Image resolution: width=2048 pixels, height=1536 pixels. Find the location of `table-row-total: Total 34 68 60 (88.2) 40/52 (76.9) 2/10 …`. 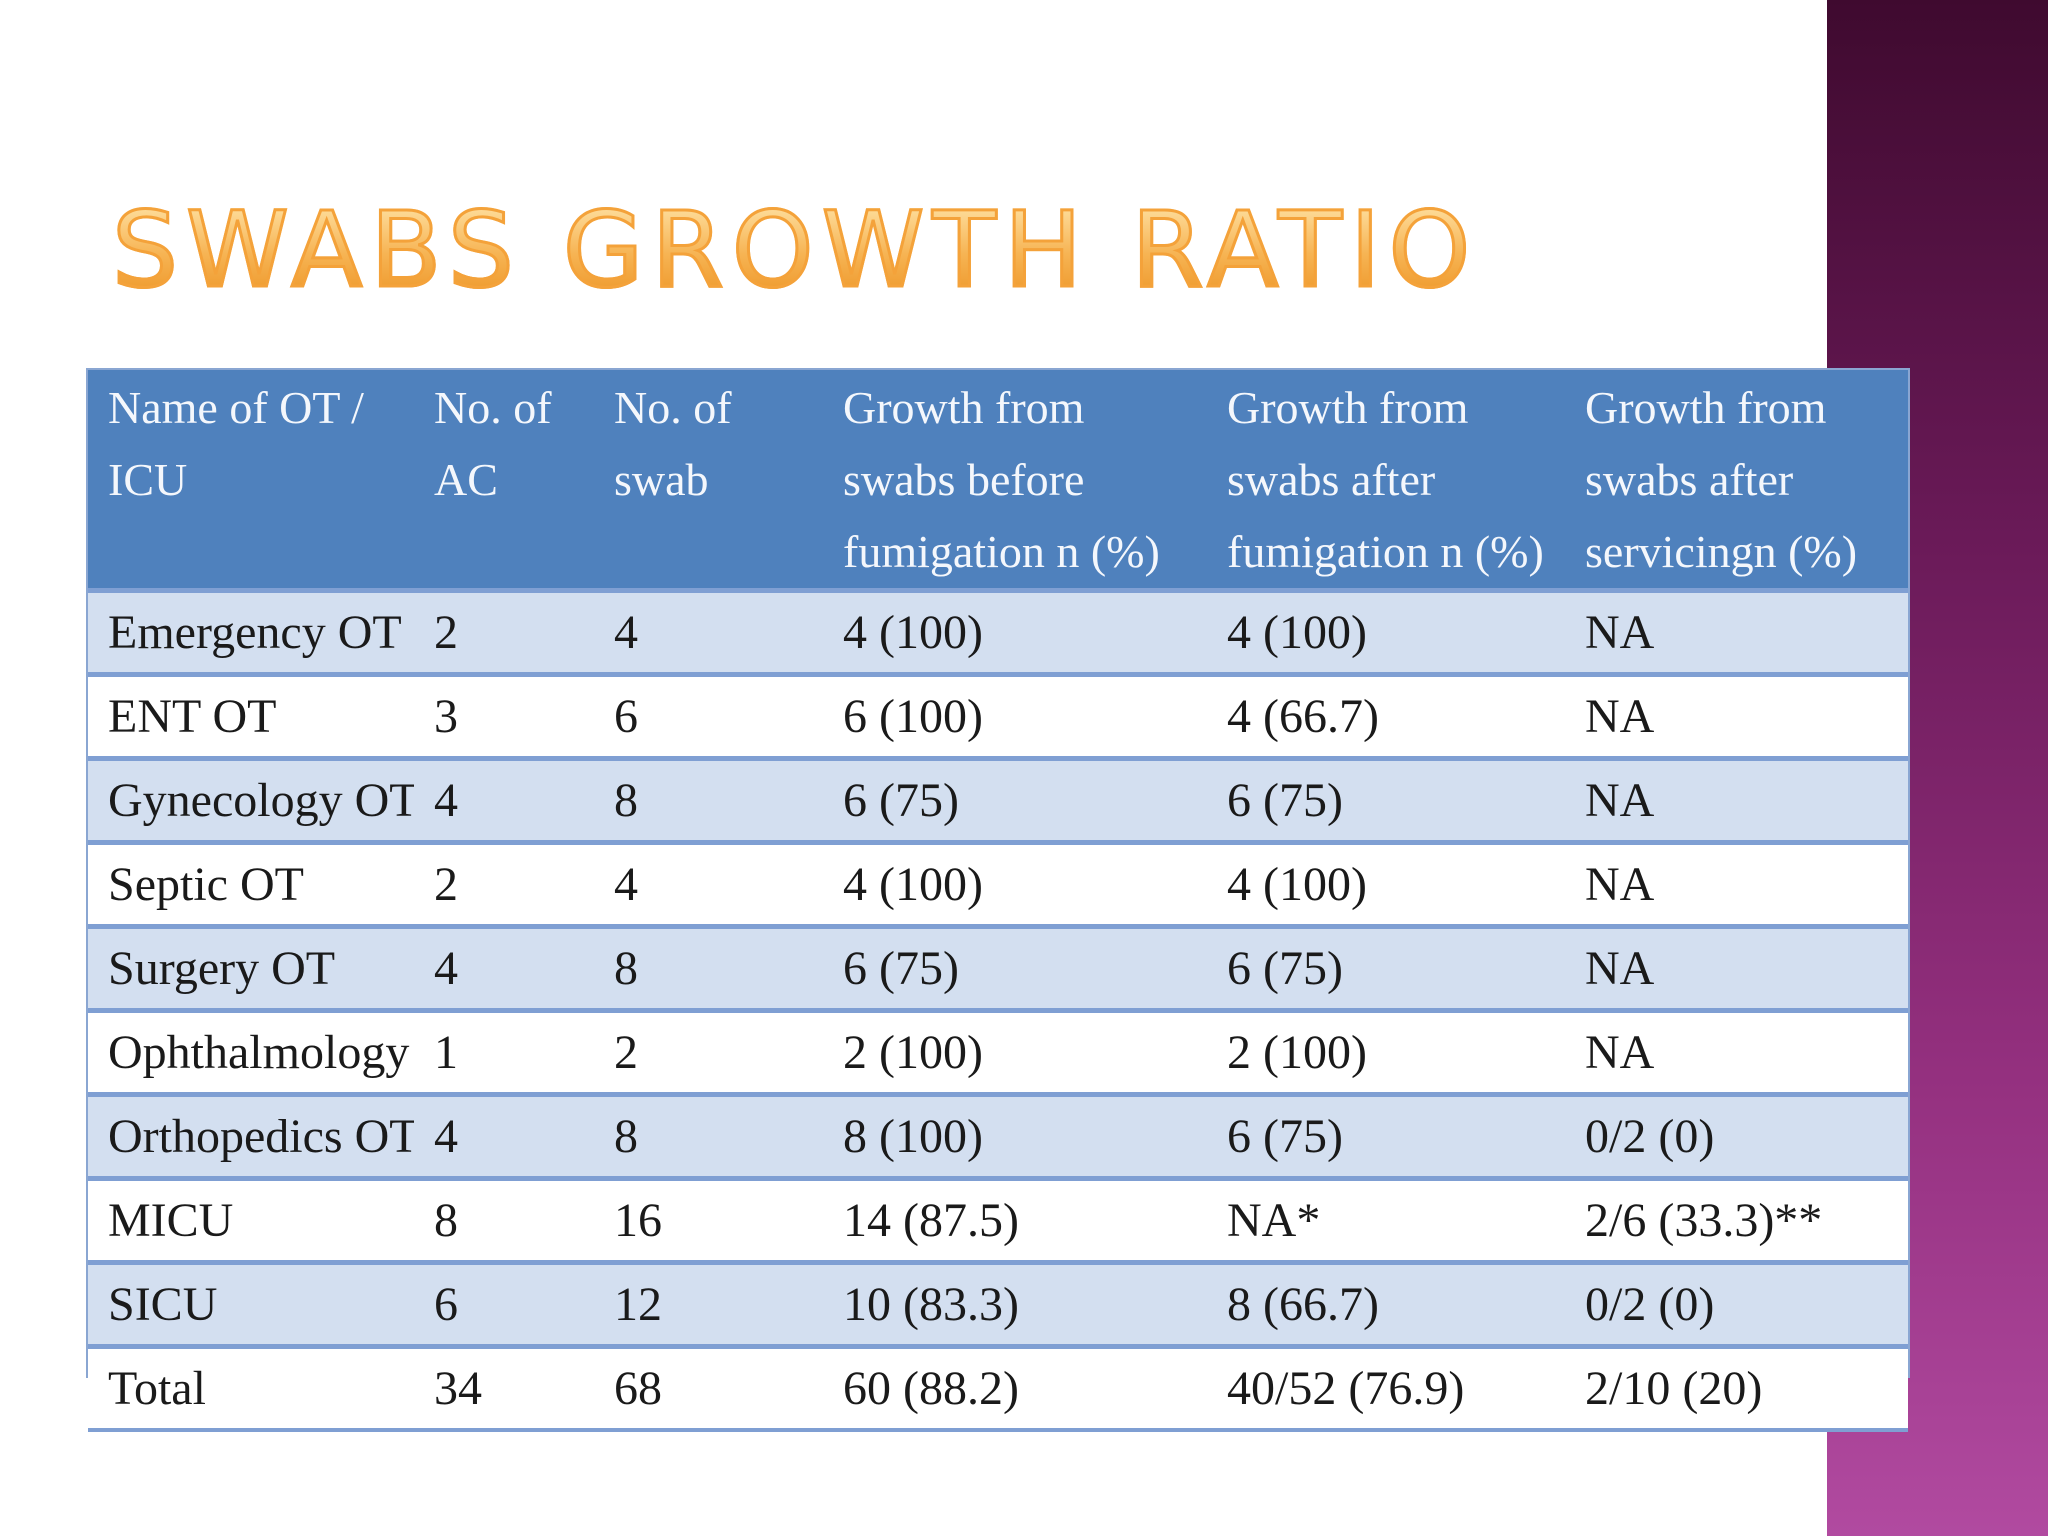

table-row-total: Total 34 68 60 (88.2) 40/52 (76.9) 2/10 … is located at coordinates (998, 1388).